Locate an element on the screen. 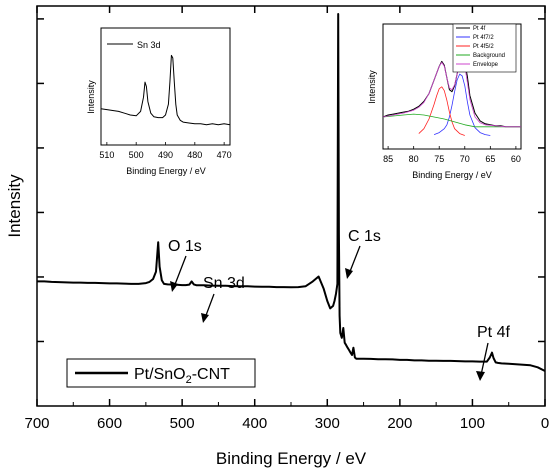  annotation-o1s: O 1s is located at coordinates (185, 265).